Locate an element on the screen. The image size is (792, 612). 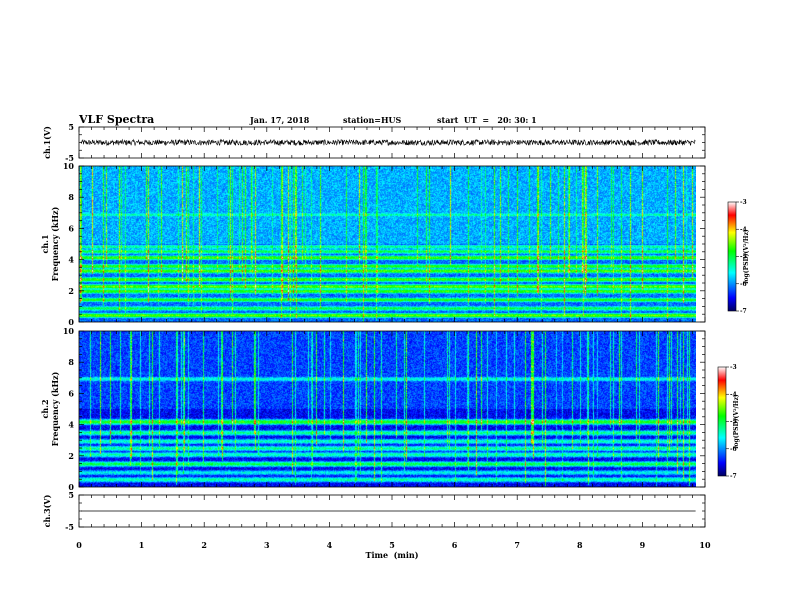
x-tick-label: 5 is located at coordinates (392, 545).